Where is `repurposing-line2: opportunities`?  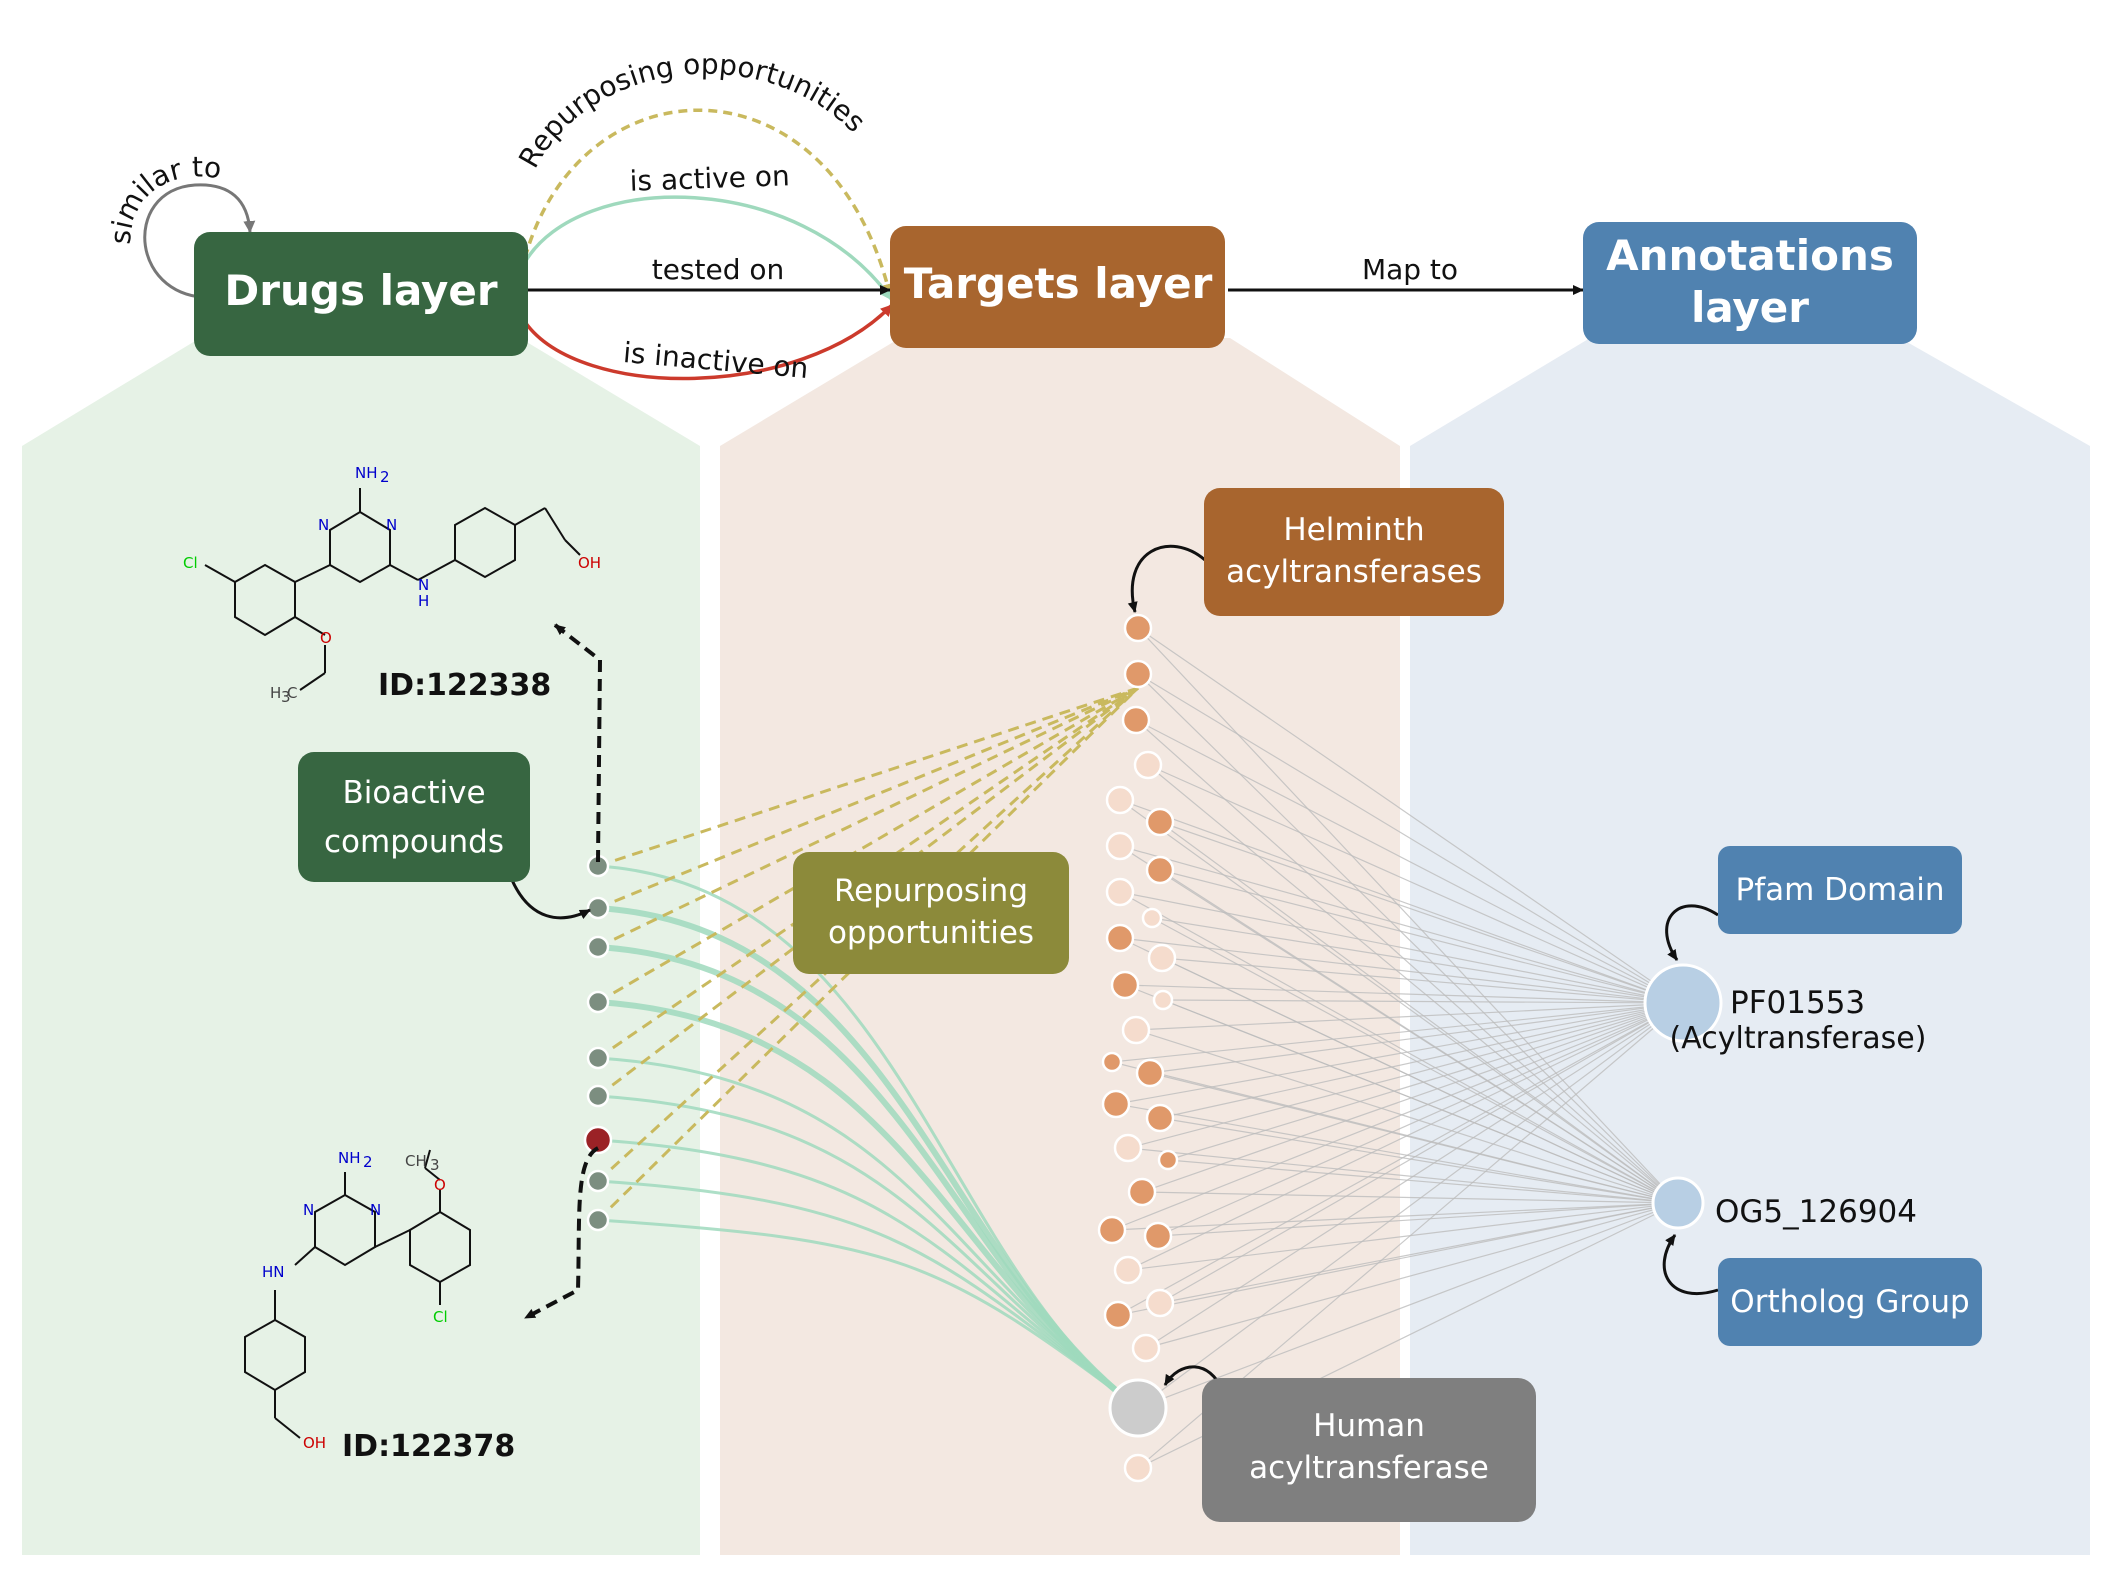
repurposing-line2: opportunities is located at coordinates (931, 933).